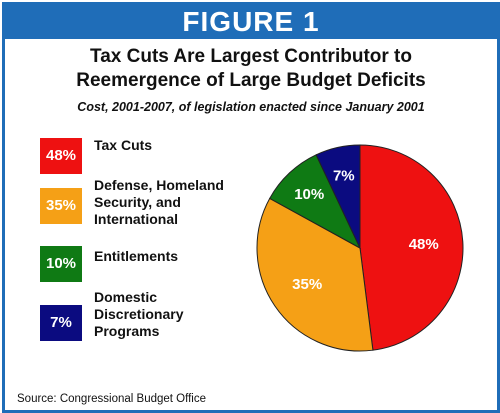 The height and width of the screenshot is (413, 500). Describe the element at coordinates (61, 323) in the screenshot. I see `legend-swatch-domestic: 7%` at that location.